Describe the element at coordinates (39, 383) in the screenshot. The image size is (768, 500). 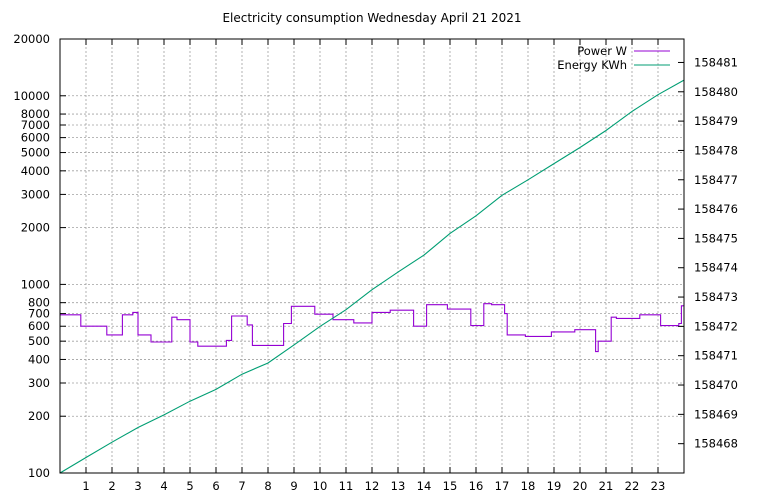
I see `y-left-tick-label: 300` at that location.